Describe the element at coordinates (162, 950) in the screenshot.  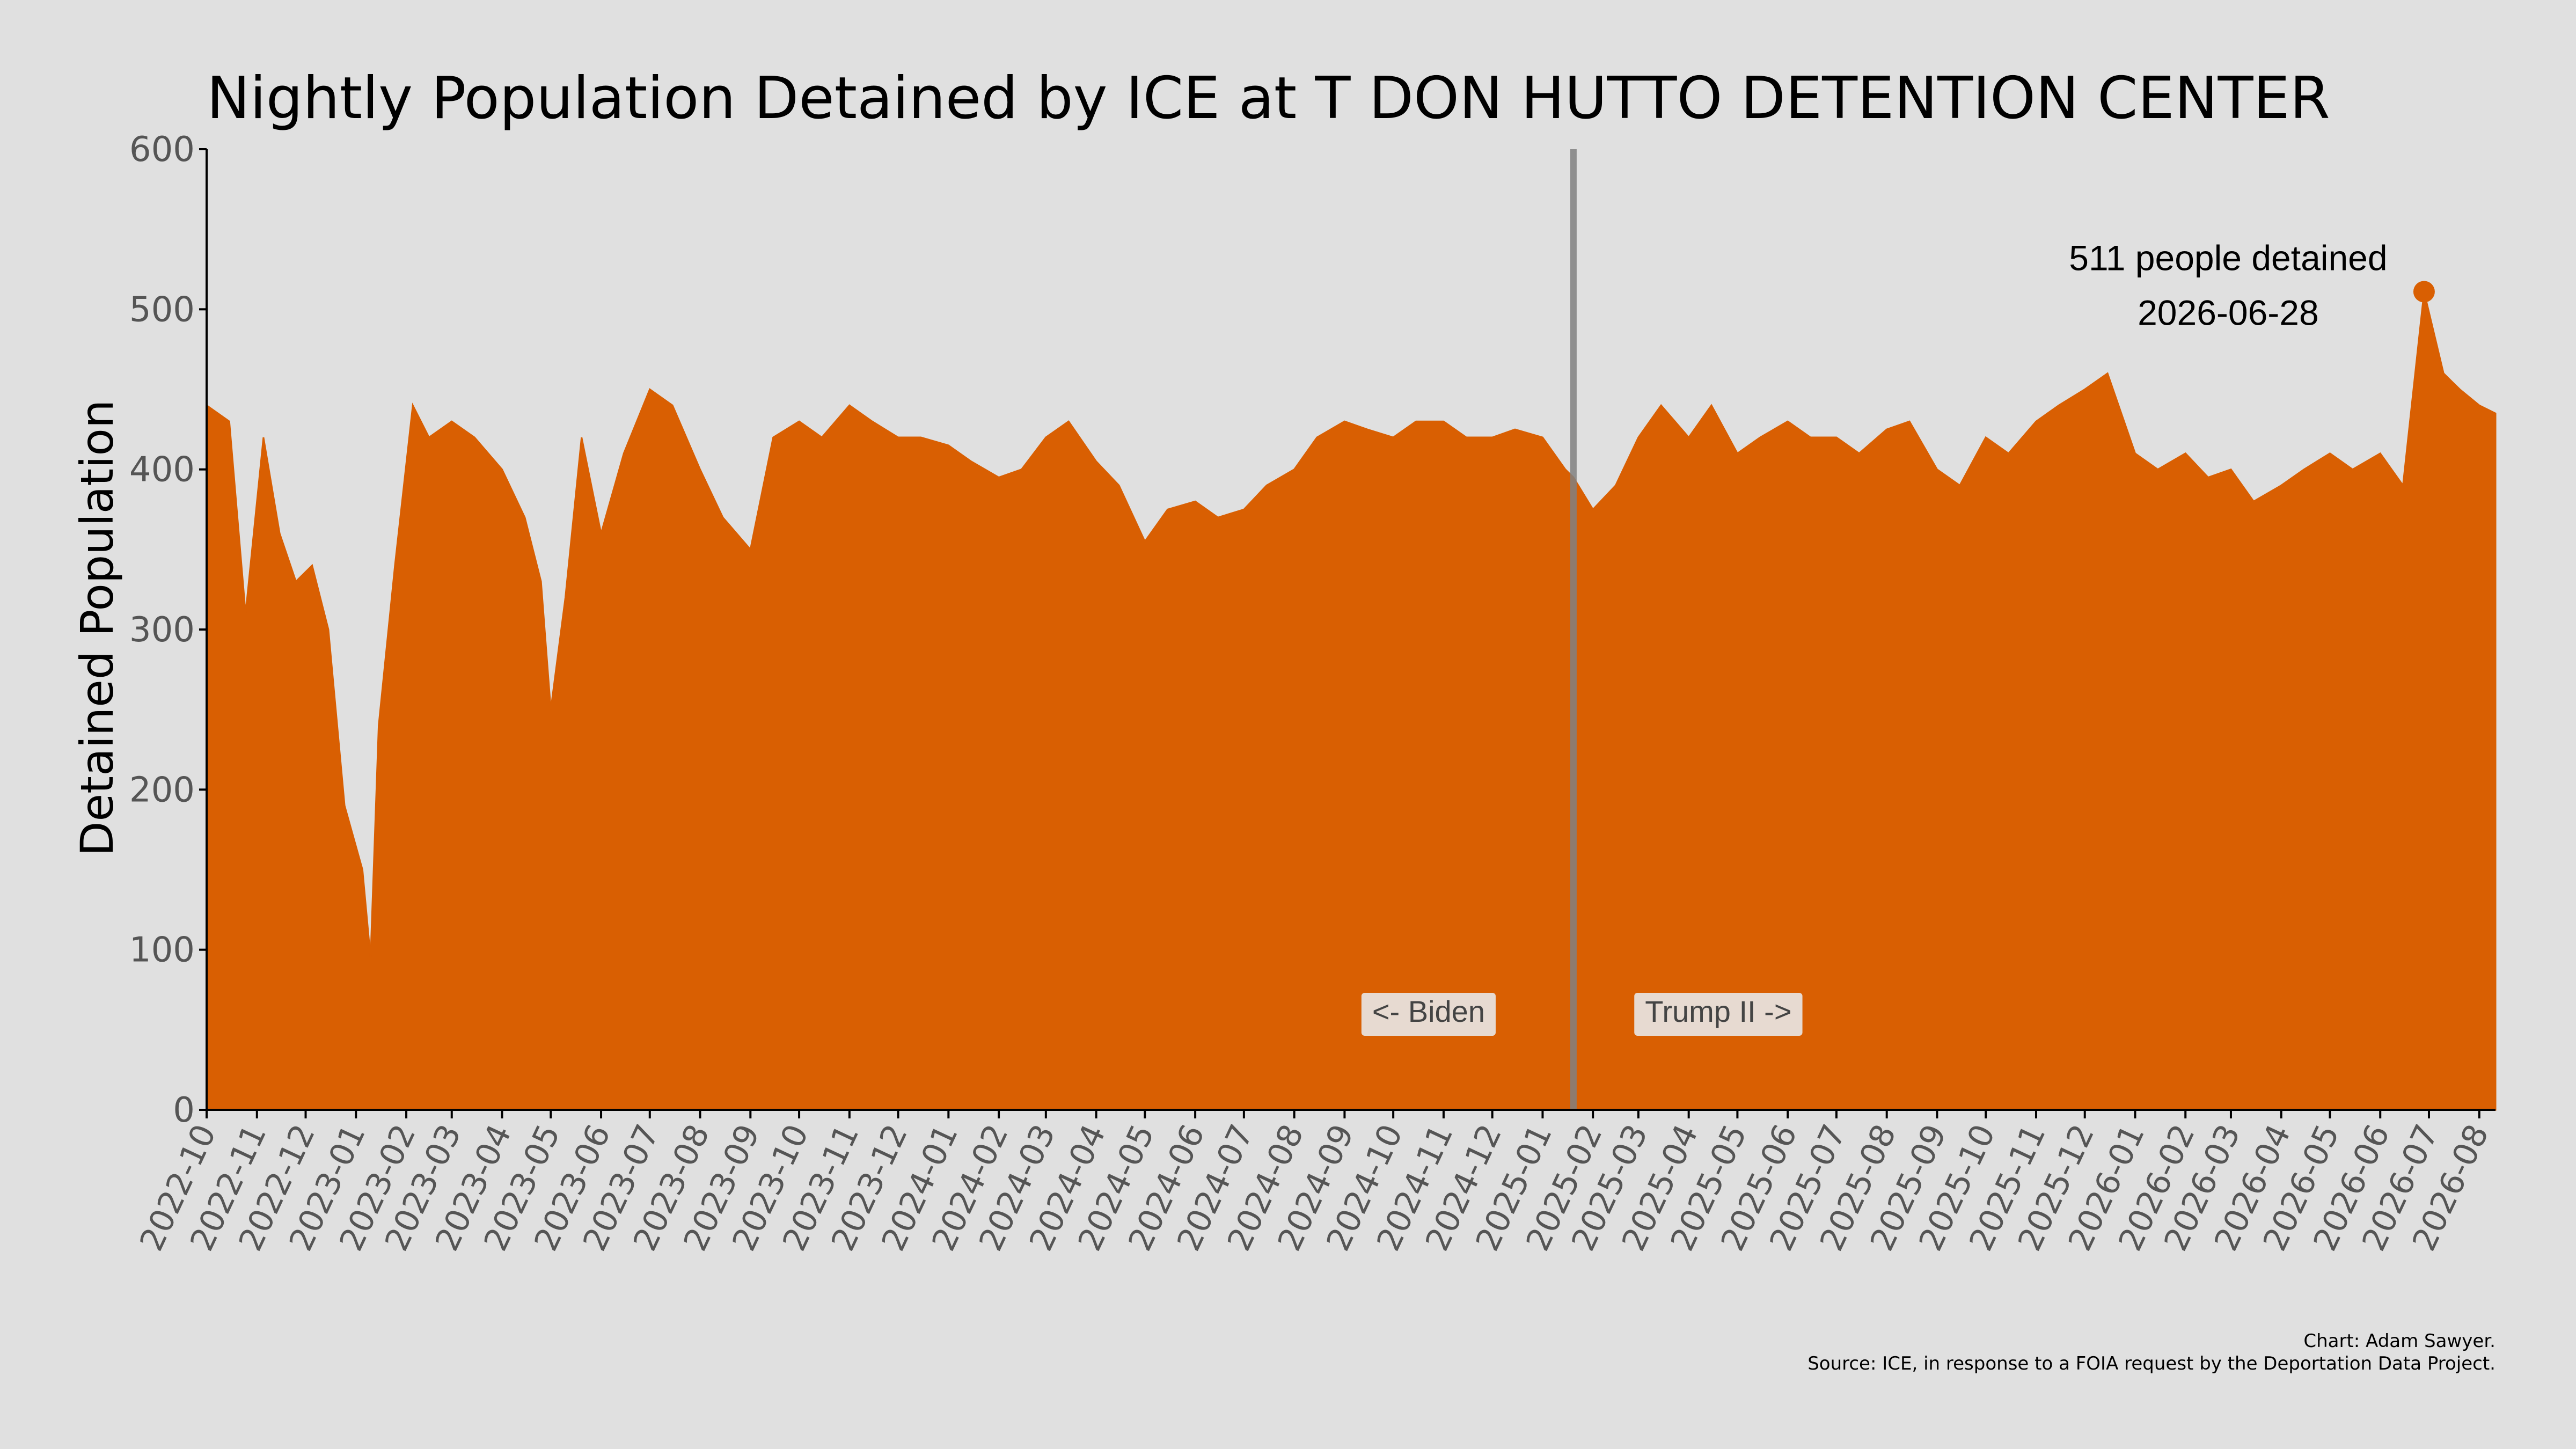
I see `y-tick-label: 100` at that location.